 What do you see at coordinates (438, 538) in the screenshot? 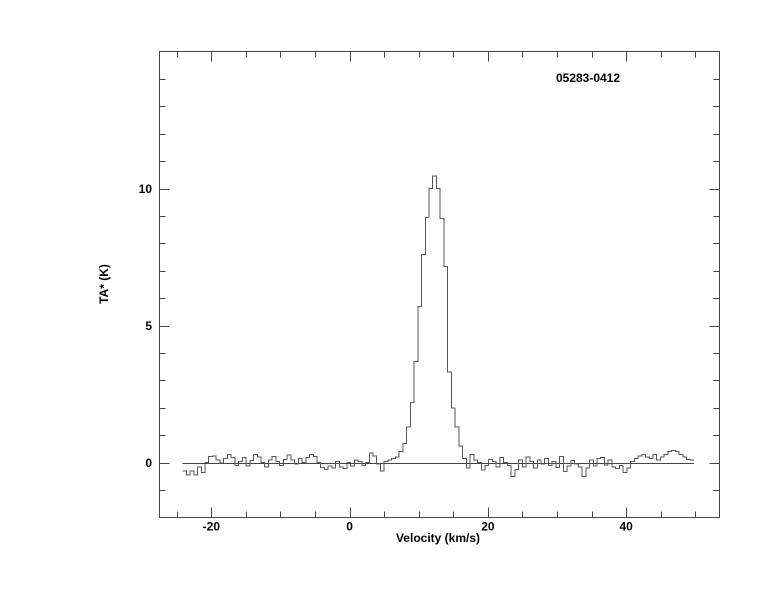
I see `x-axis-label: Velocity (km/s)` at bounding box center [438, 538].